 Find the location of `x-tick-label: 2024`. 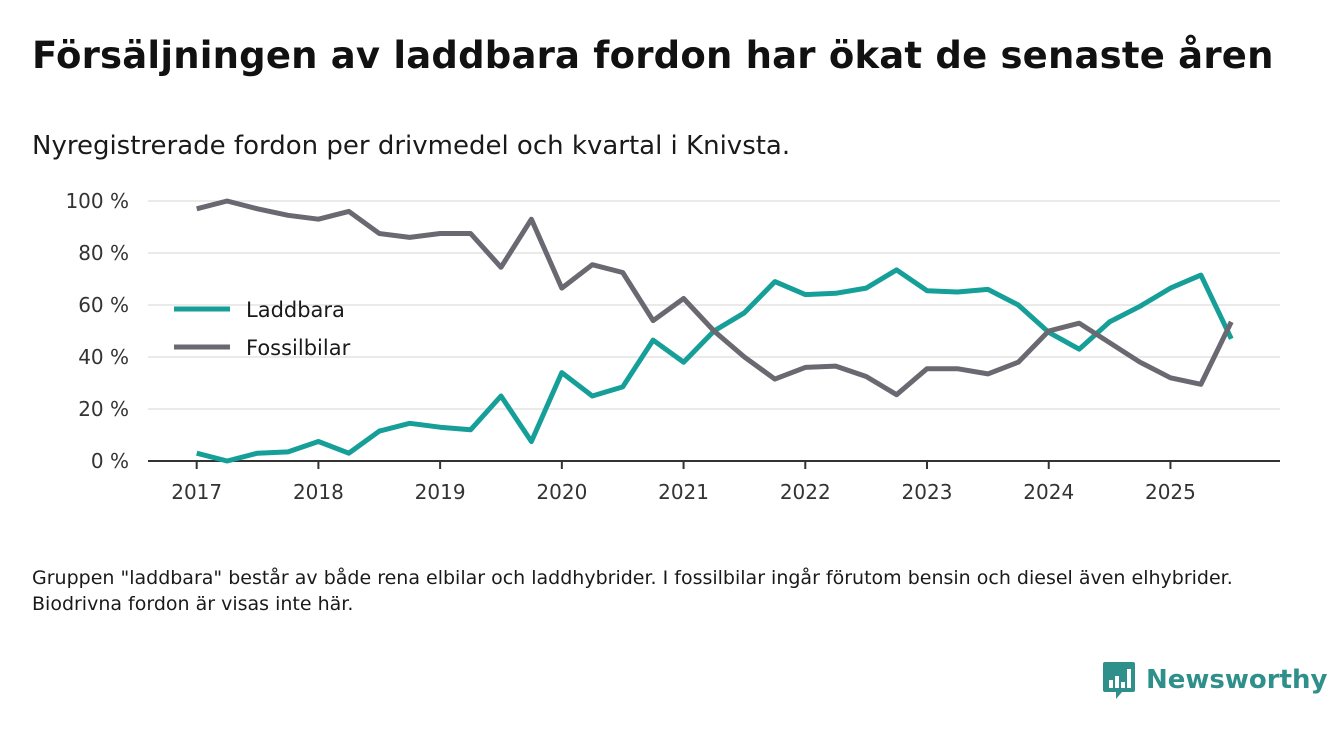

x-tick-label: 2024 is located at coordinates (1048, 492).